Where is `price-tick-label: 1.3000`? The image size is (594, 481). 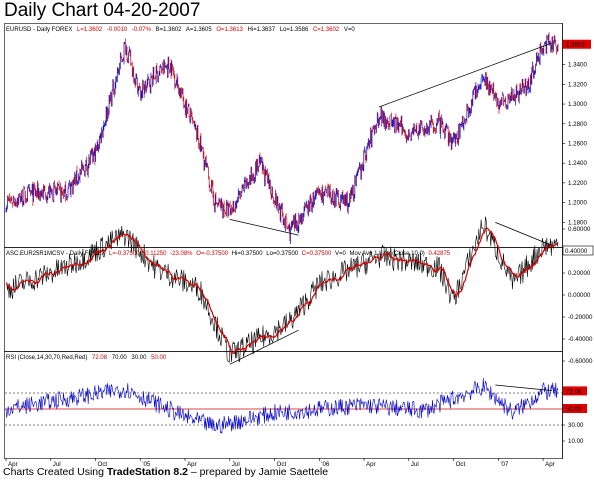 price-tick-label: 1.3000 is located at coordinates (577, 104).